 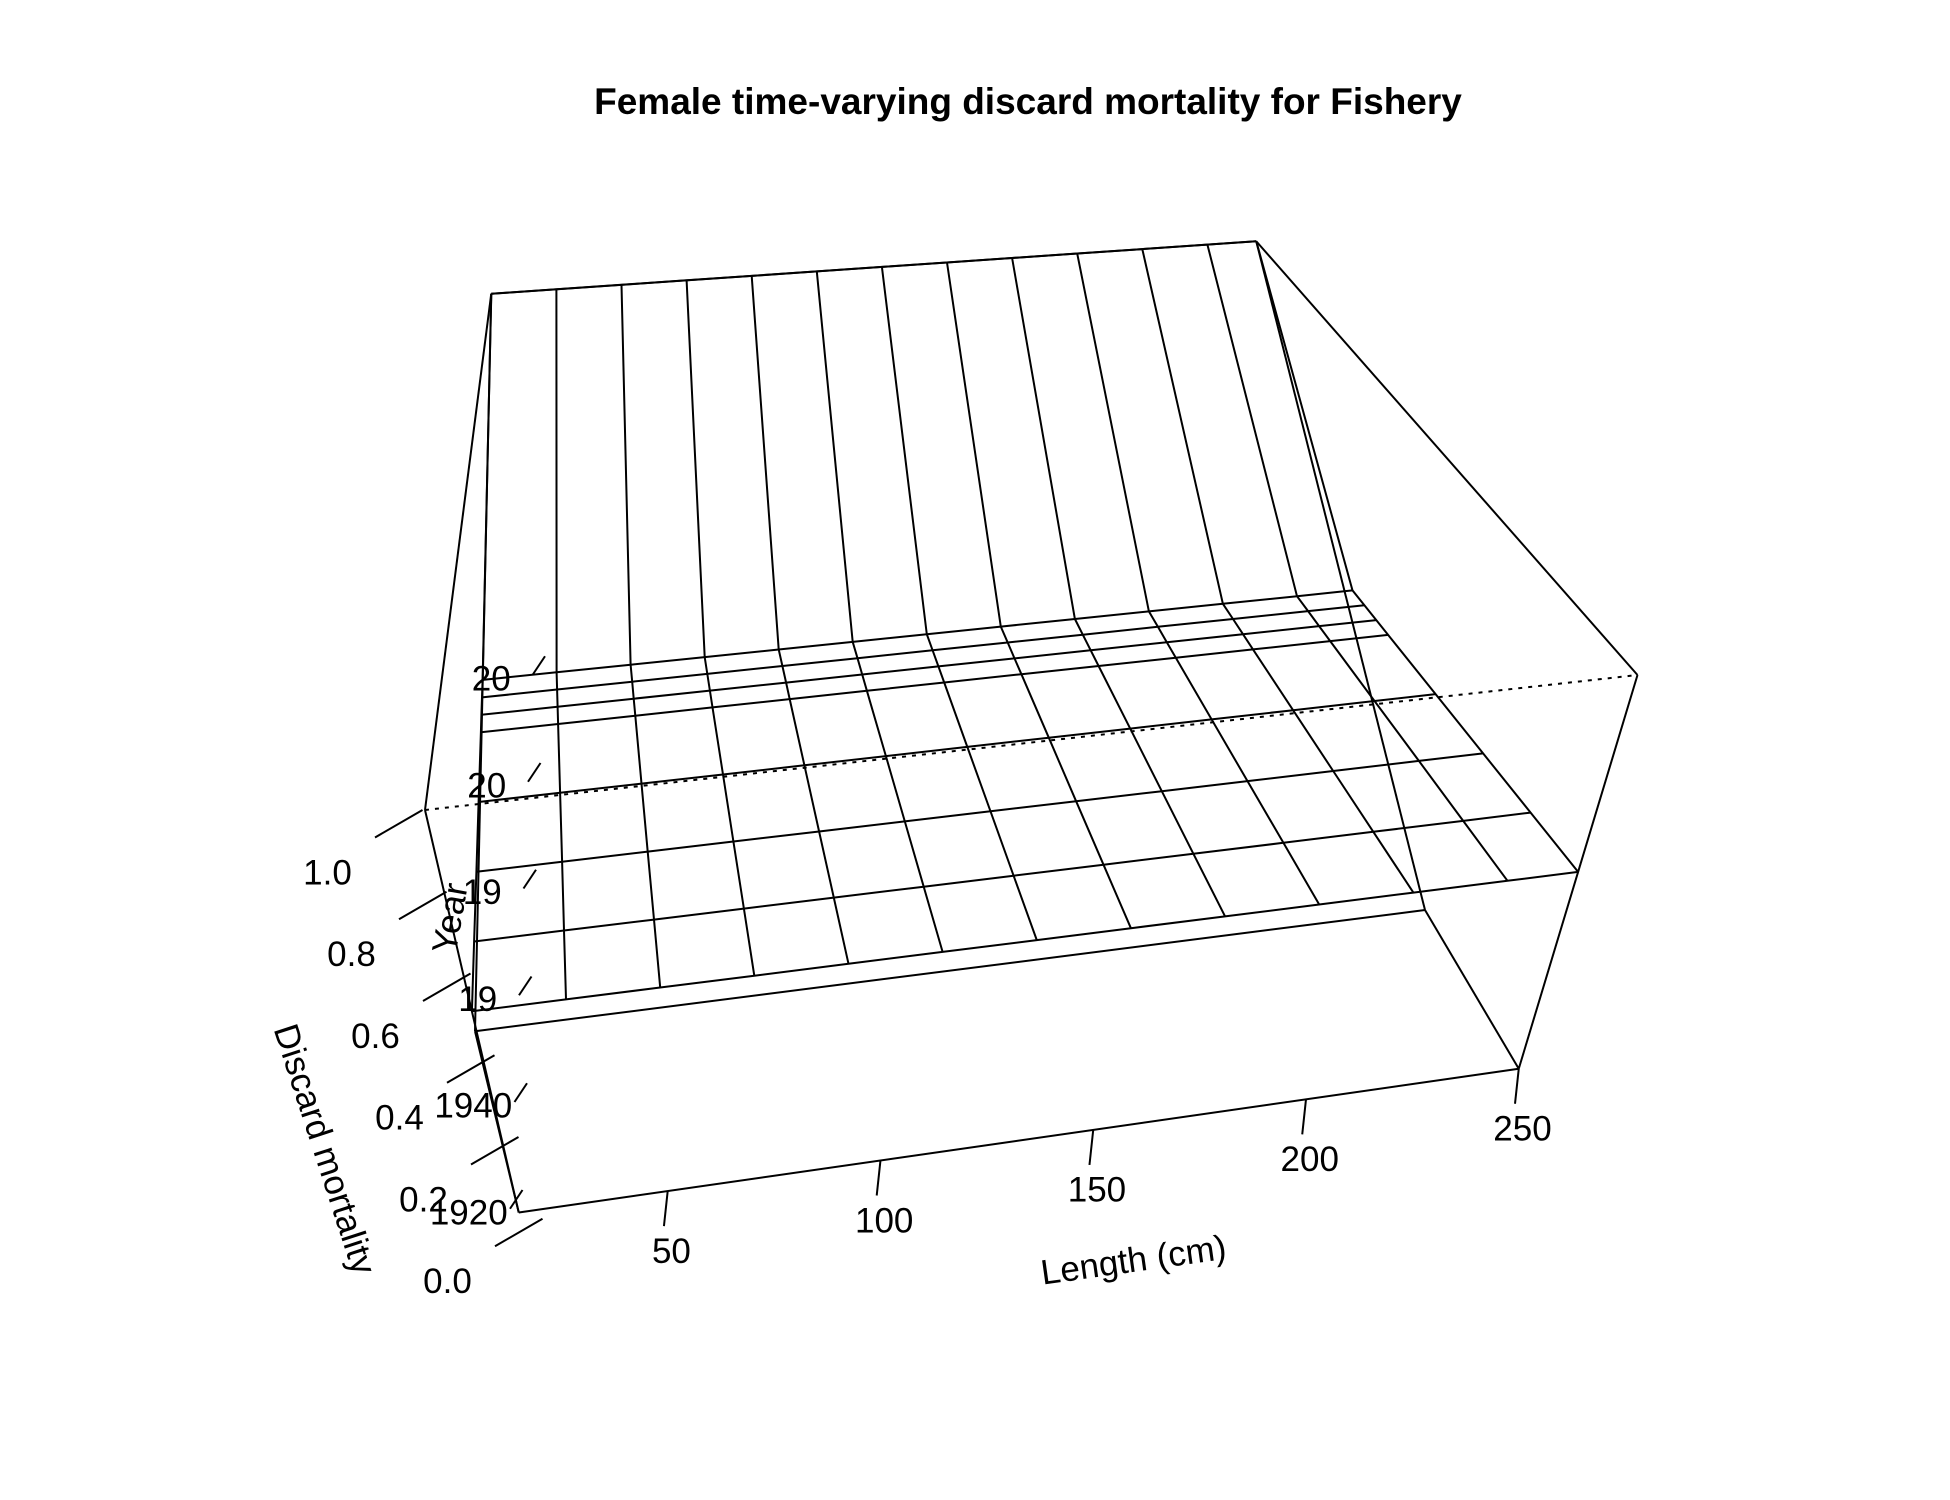 What do you see at coordinates (473, 1106) in the screenshot?
I see `y-tick-label: 1940` at bounding box center [473, 1106].